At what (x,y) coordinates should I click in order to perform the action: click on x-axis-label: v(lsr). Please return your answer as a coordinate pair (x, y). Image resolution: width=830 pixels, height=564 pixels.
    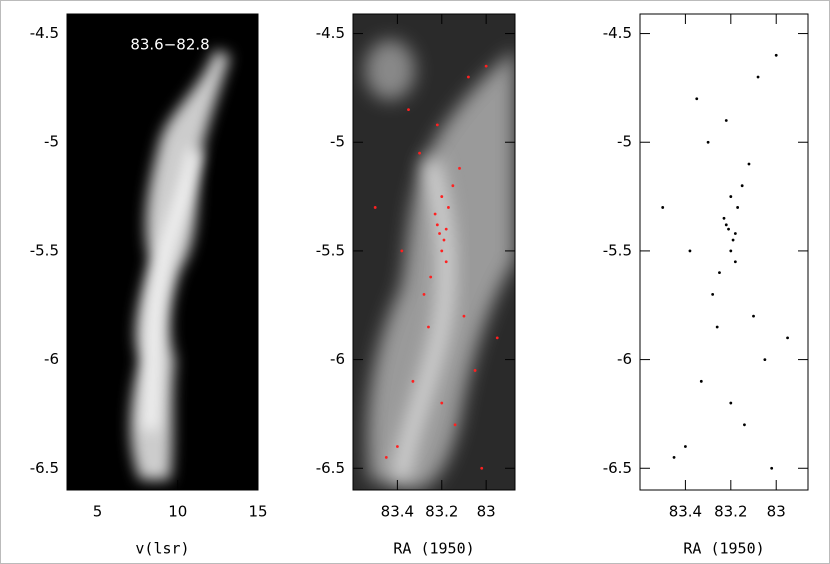
    Looking at the image, I should click on (162, 549).